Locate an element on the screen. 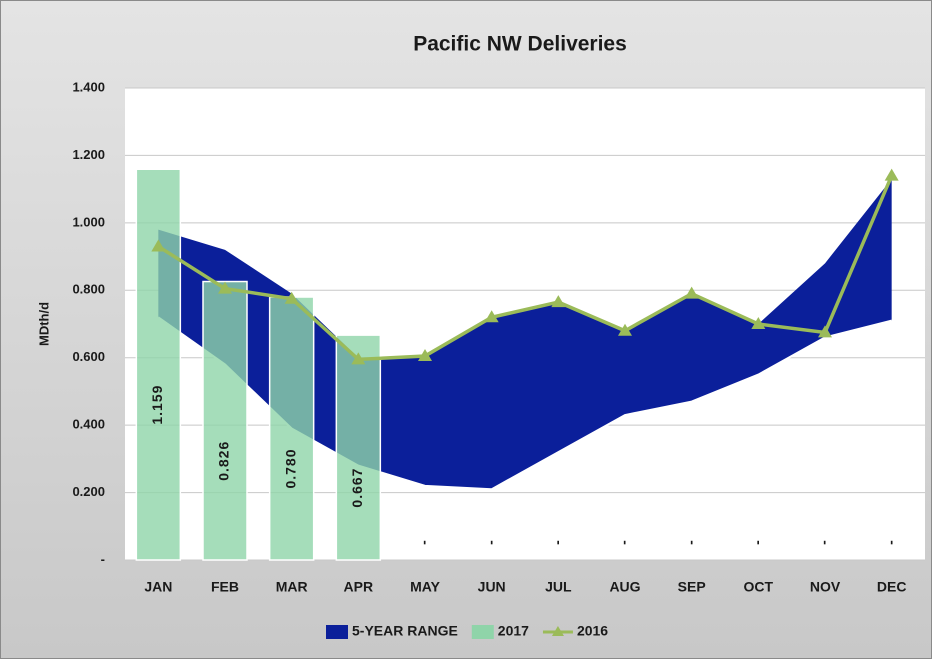  bar-value-label: 0.780 is located at coordinates (290, 468).